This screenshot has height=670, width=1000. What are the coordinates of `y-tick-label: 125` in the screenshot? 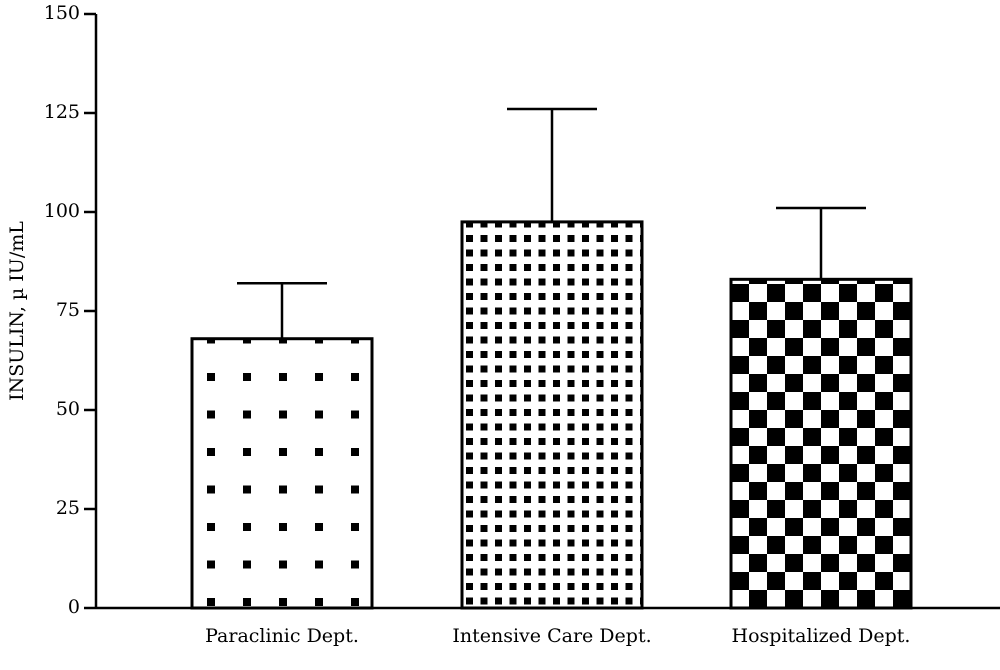 It's located at (62, 112).